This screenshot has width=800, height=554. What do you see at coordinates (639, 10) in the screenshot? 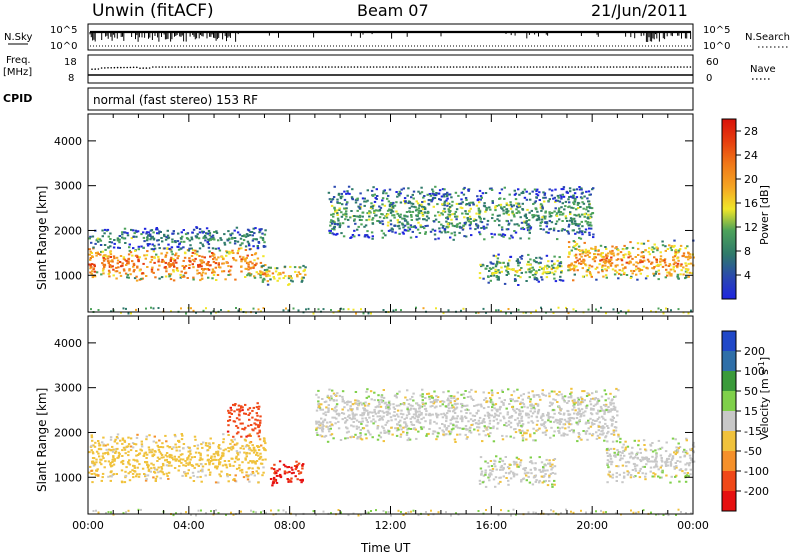
I see `date-title: 21/Jun/2011` at bounding box center [639, 10].